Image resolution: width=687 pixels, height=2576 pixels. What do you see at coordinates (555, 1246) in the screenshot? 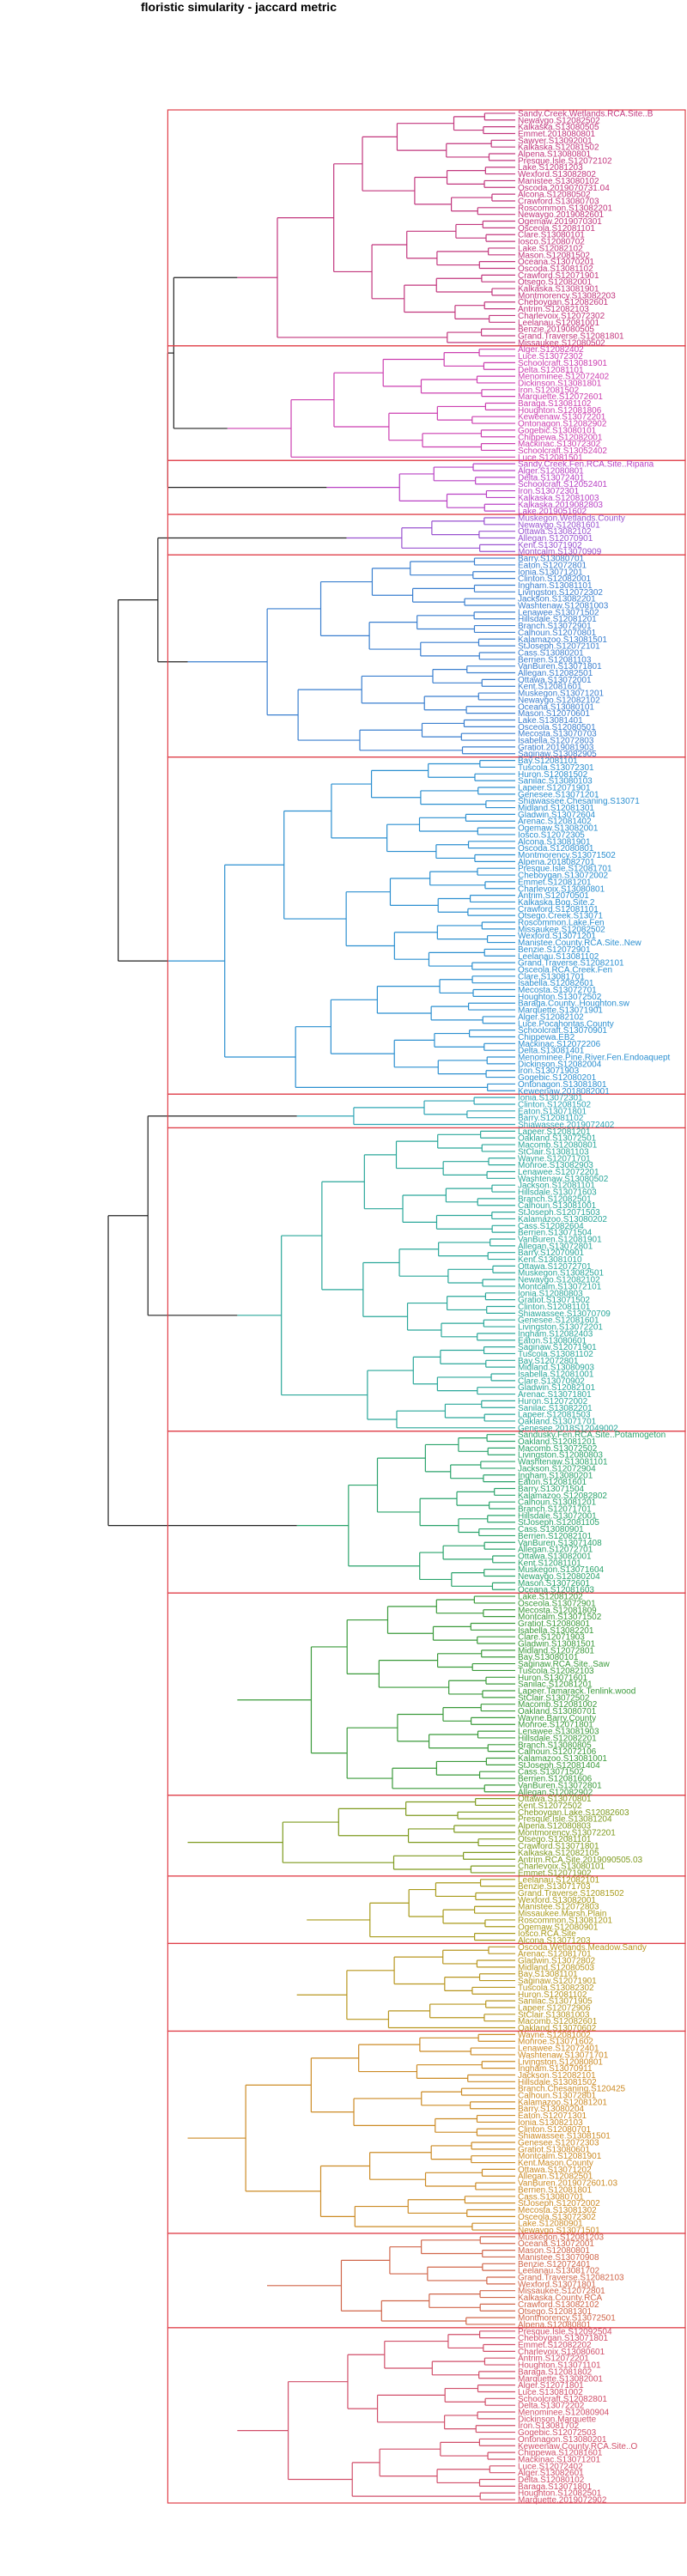
I see `leaf-label: Allegan.S13072801` at bounding box center [555, 1246].